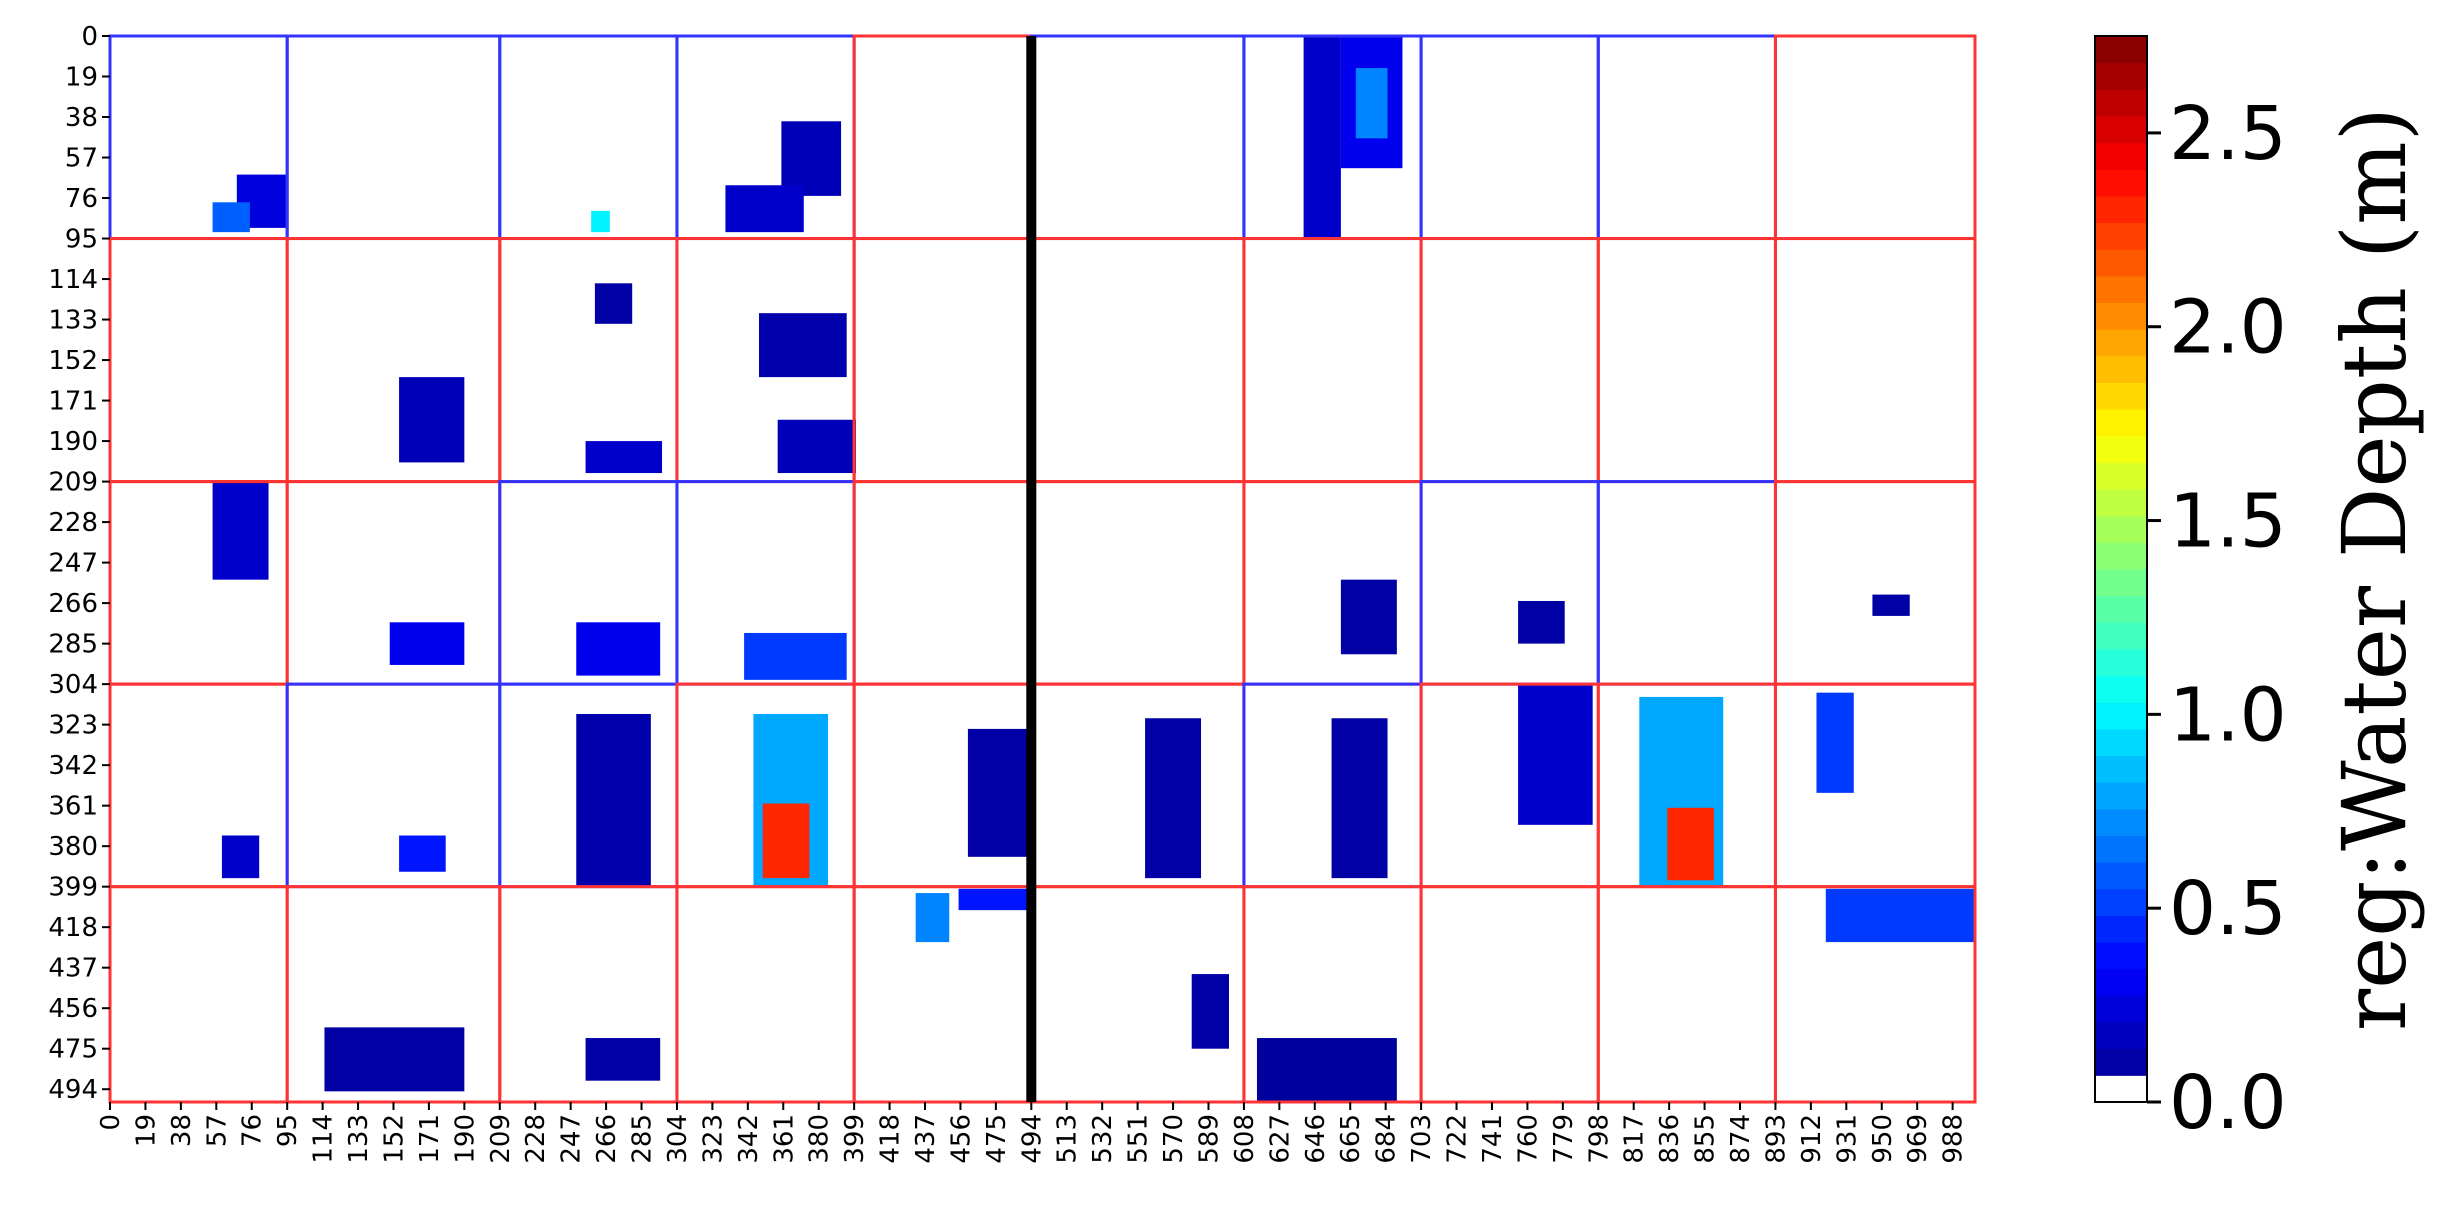 This screenshot has height=1216, width=2463. What do you see at coordinates (81, 159) in the screenshot?
I see `y-tick-label-57: 57` at bounding box center [81, 159].